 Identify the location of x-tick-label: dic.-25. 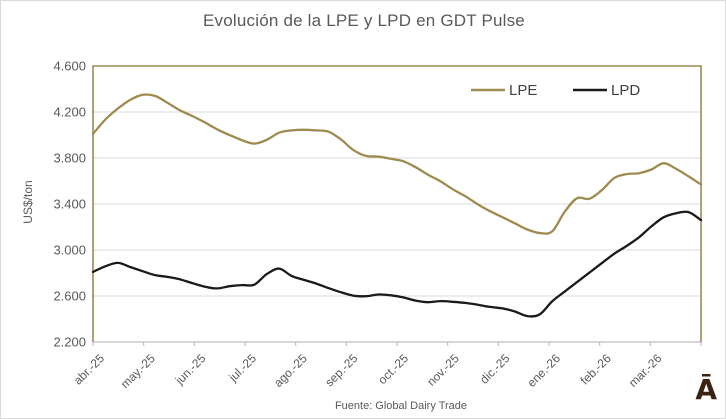
(495, 369).